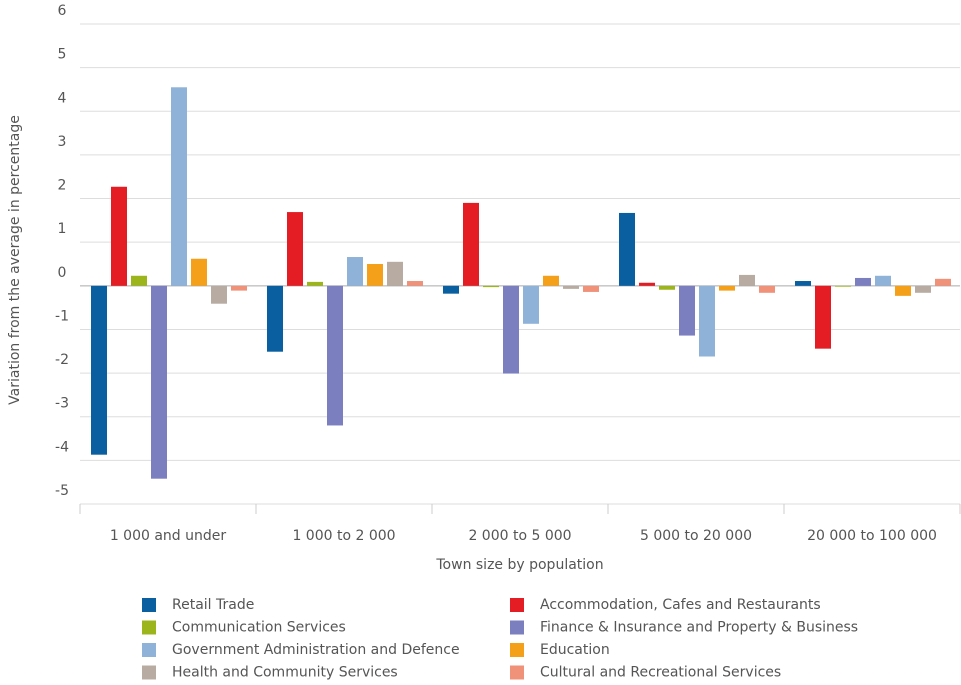 The image size is (961, 685). What do you see at coordinates (519, 536) in the screenshot?
I see `x-tick-label: 2 000 to 5 000` at bounding box center [519, 536].